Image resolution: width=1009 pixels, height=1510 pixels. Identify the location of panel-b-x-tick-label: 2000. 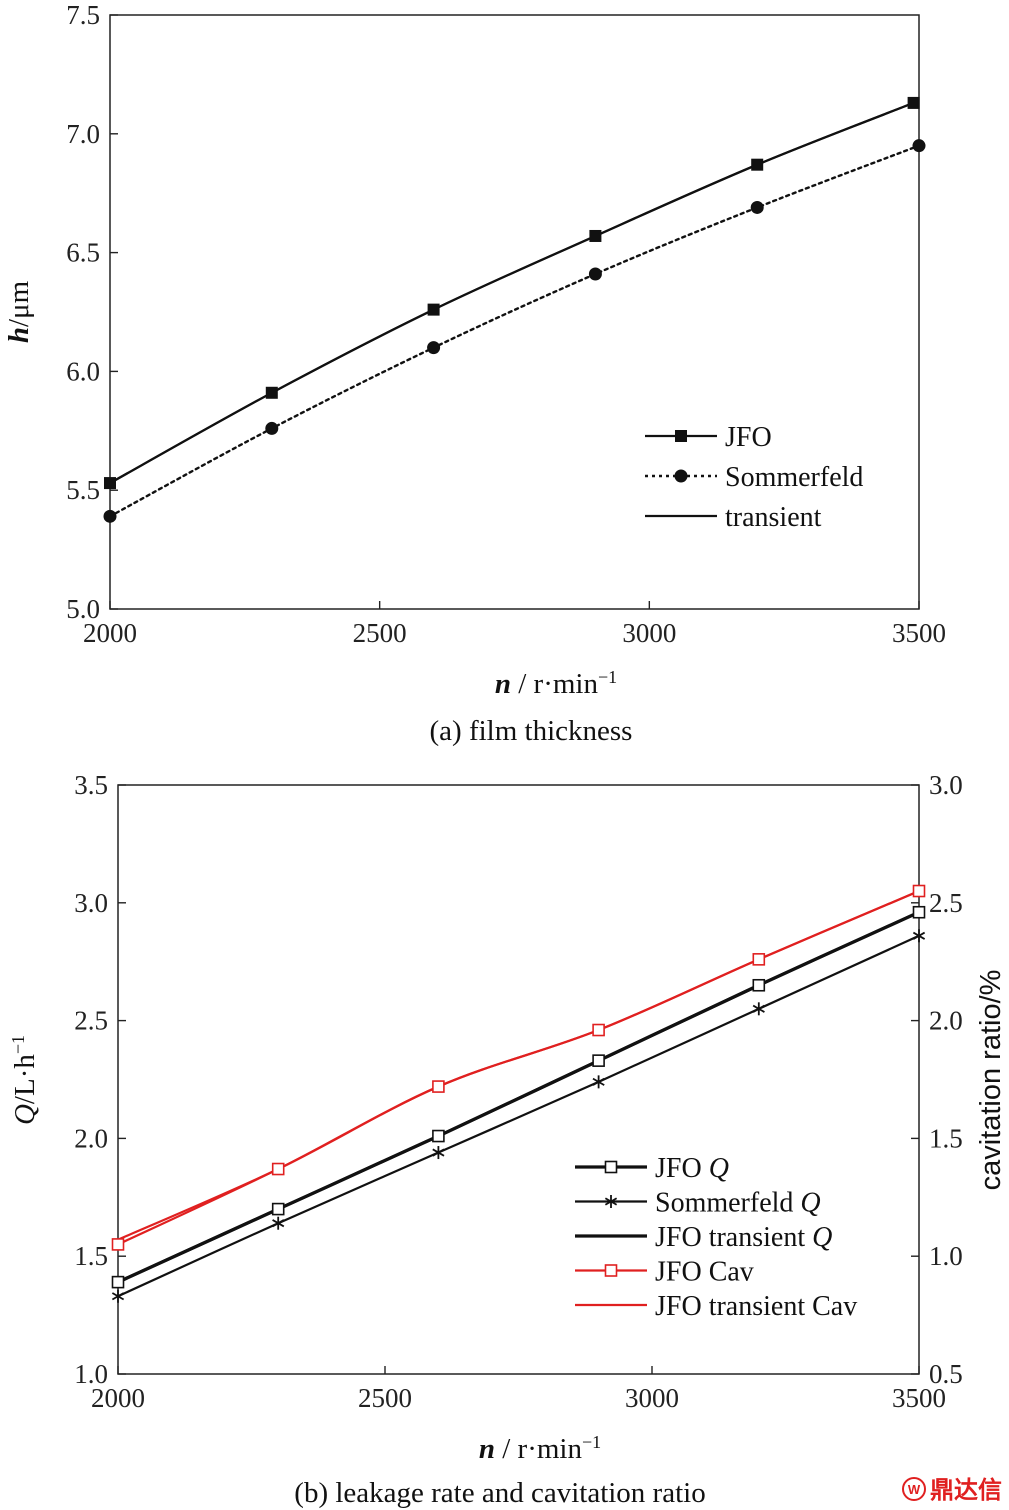
(118, 1398).